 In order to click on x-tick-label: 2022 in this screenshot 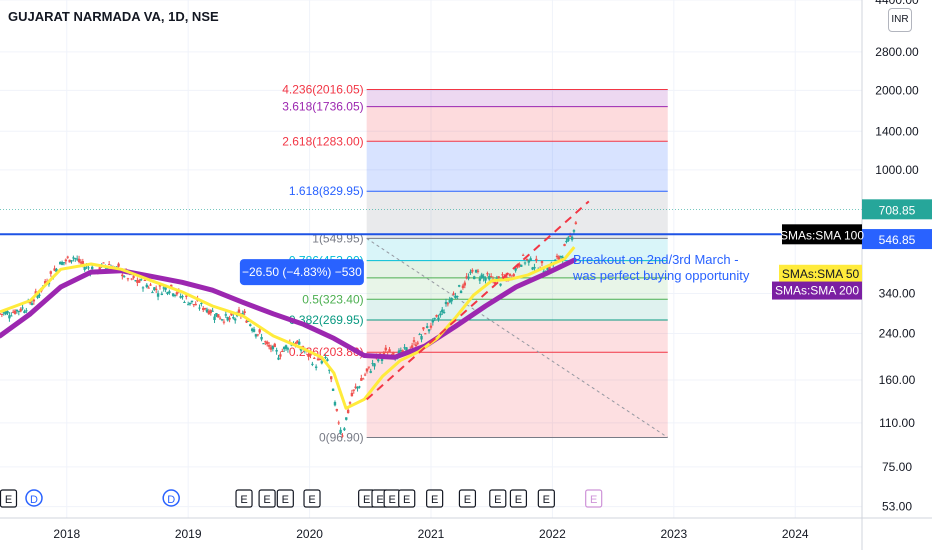, I will do `click(552, 534)`.